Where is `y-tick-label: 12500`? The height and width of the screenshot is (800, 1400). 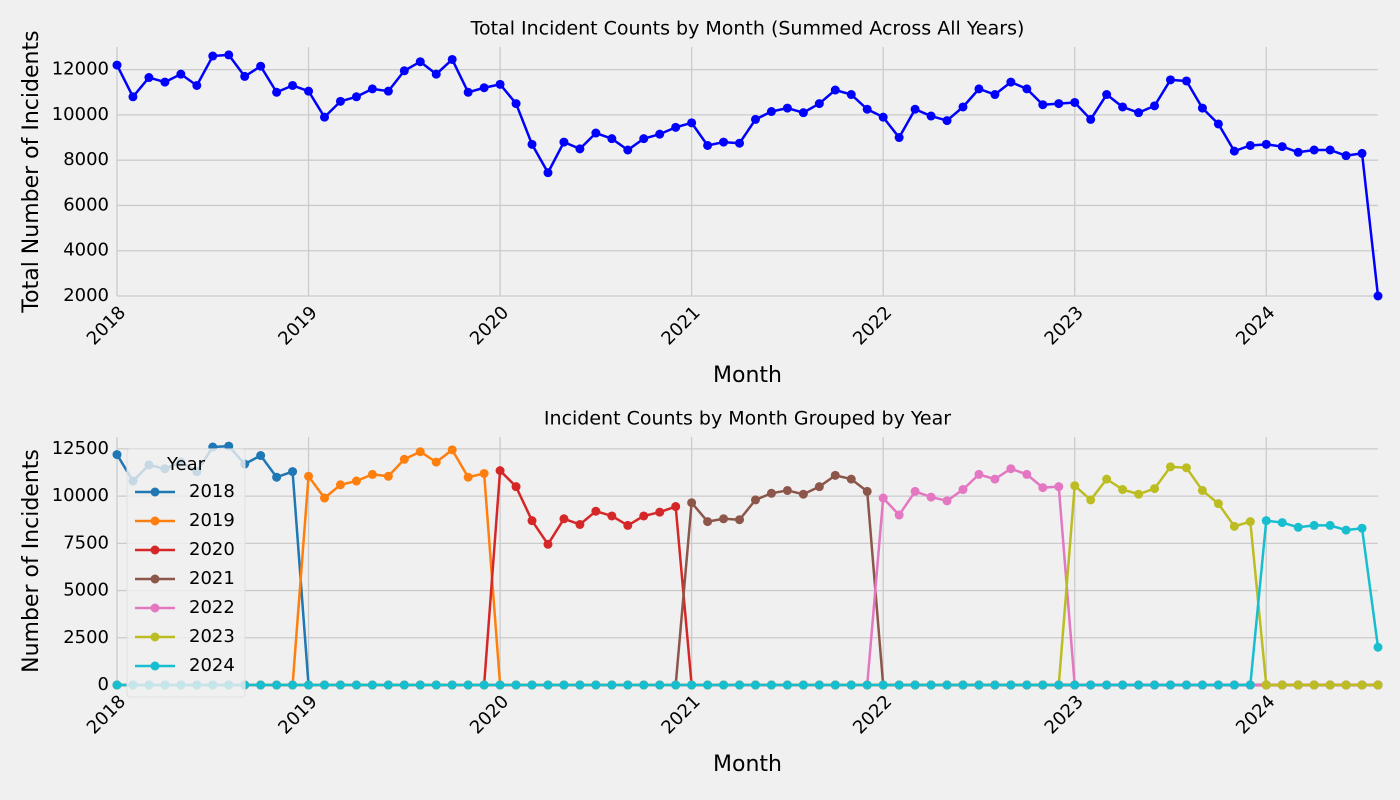 y-tick-label: 12500 is located at coordinates (80, 448).